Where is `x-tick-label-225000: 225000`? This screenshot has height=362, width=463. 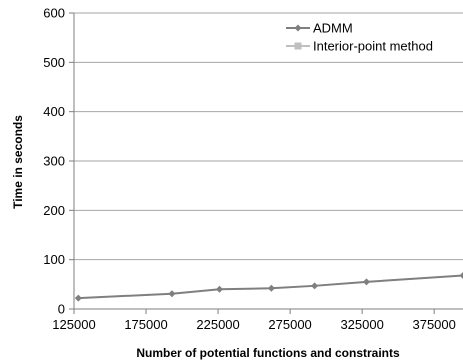
x-tick-label-225000: 225000 is located at coordinates (217, 324).